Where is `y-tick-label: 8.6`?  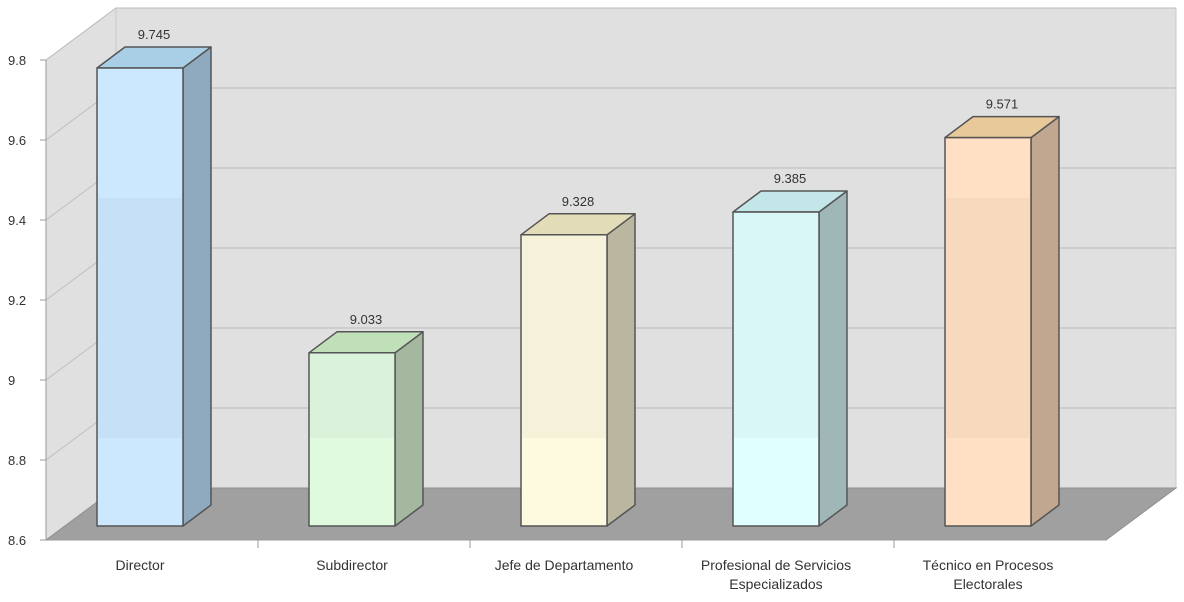 y-tick-label: 8.6 is located at coordinates (17, 540).